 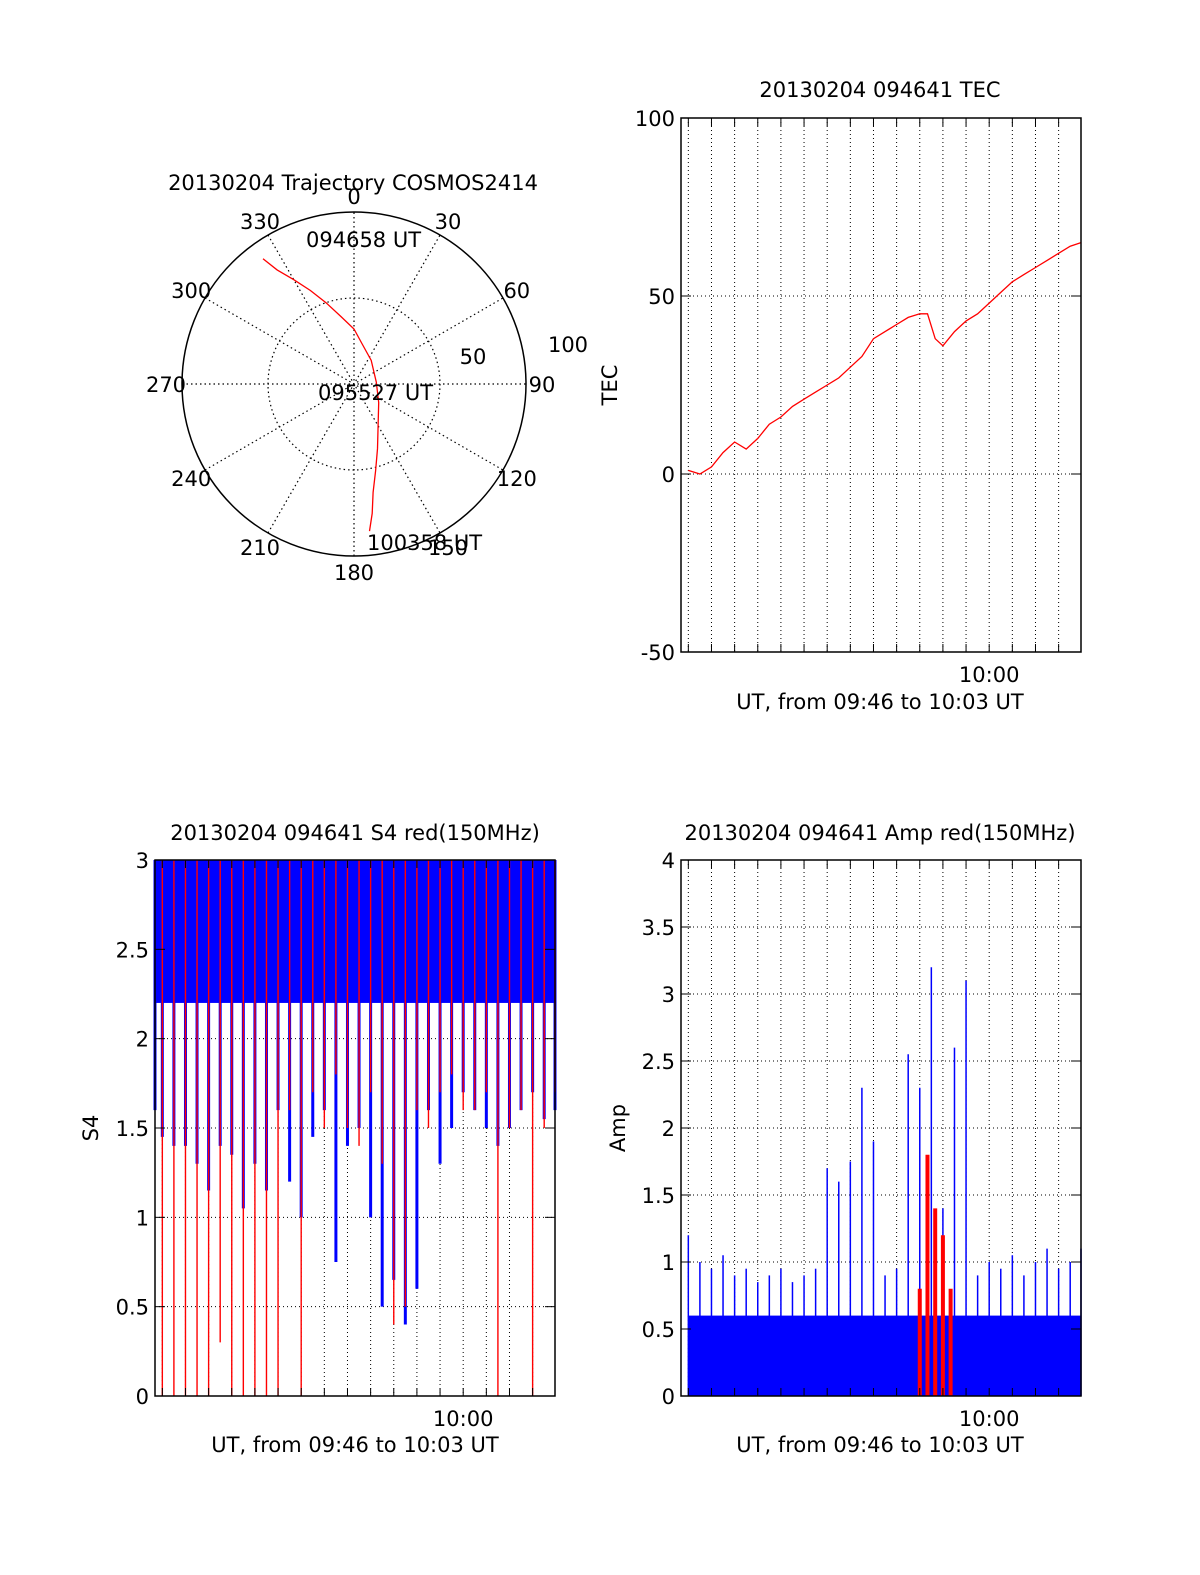 I want to click on s4-xlabel: UT, from 09:46 to 10:03 UT, so click(x=355, y=1445).